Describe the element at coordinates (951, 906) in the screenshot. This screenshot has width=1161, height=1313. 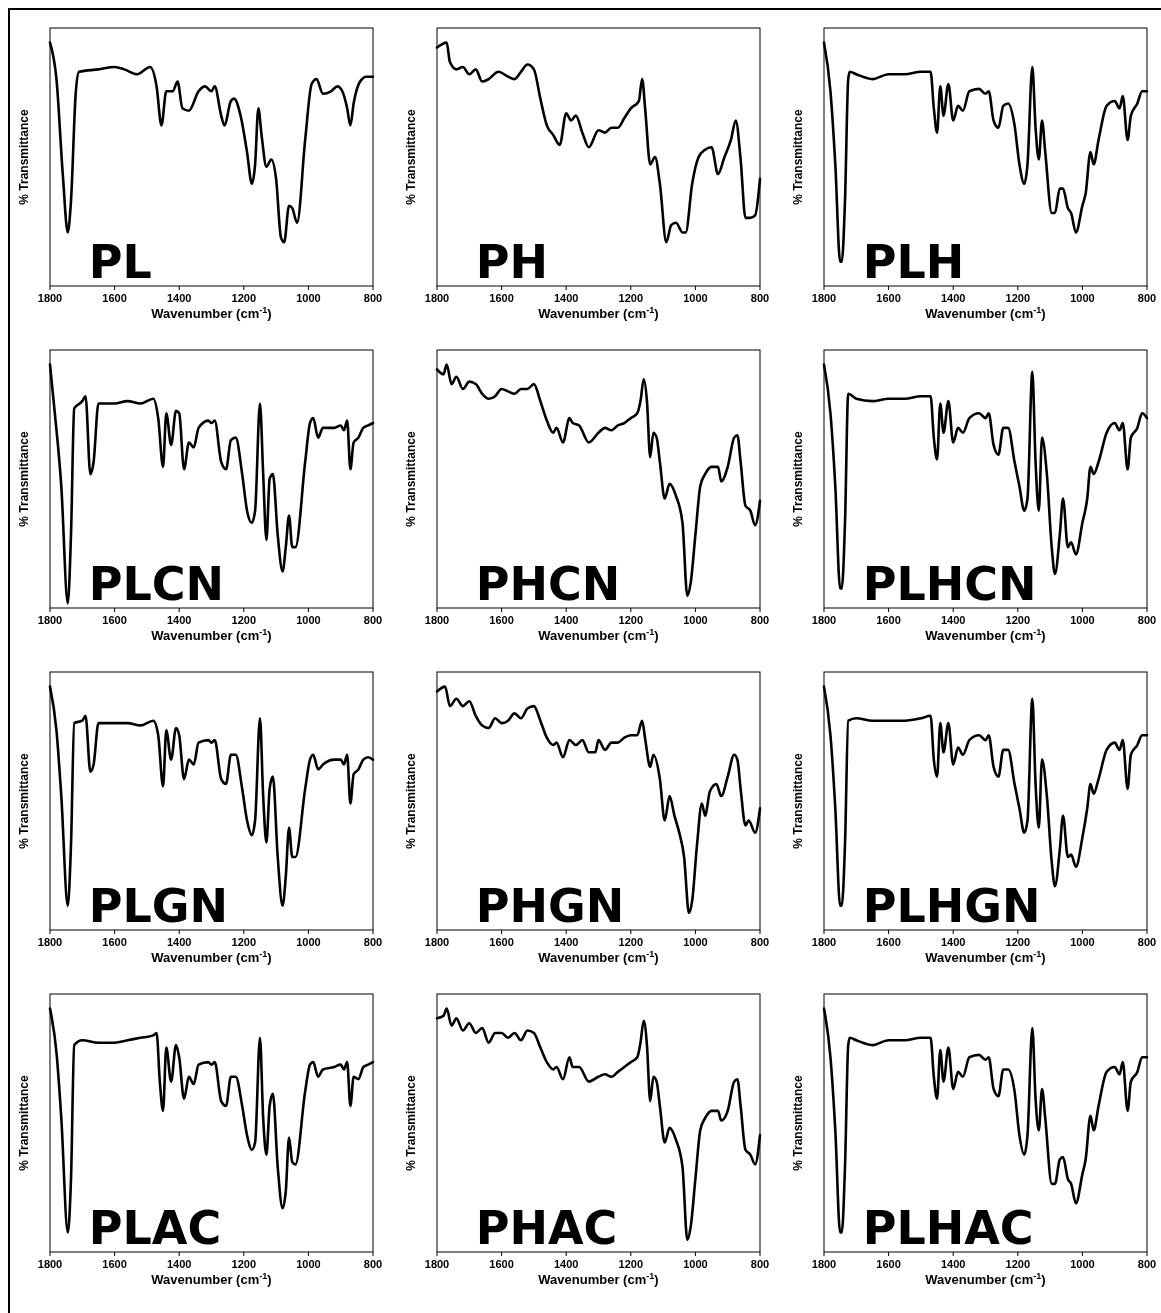
I see `text: PLHGN` at that location.